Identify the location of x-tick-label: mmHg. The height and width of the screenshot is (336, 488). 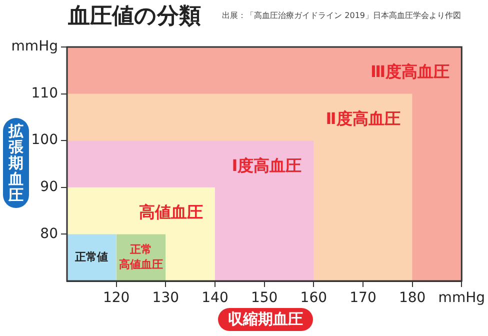
(462, 298).